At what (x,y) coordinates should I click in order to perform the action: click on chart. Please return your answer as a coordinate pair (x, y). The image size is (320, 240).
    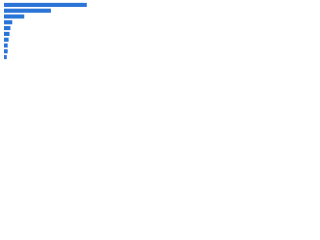
    Looking at the image, I should click on (45, 31).